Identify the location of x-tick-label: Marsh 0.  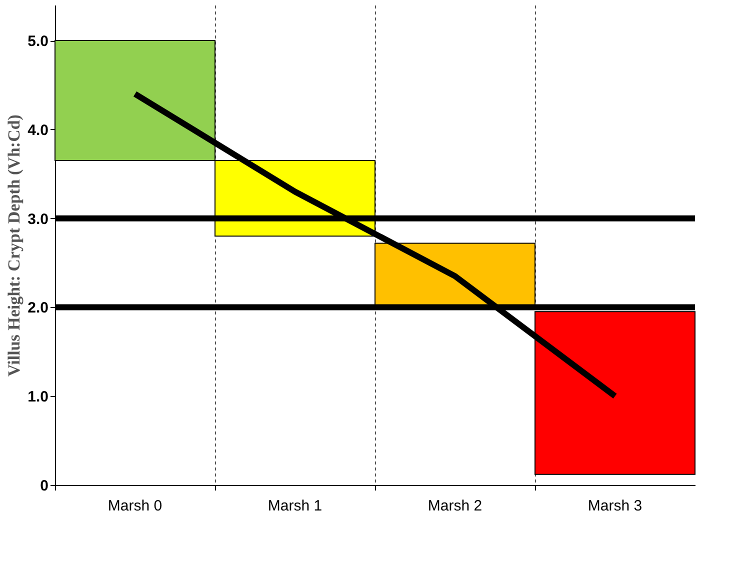
(135, 506).